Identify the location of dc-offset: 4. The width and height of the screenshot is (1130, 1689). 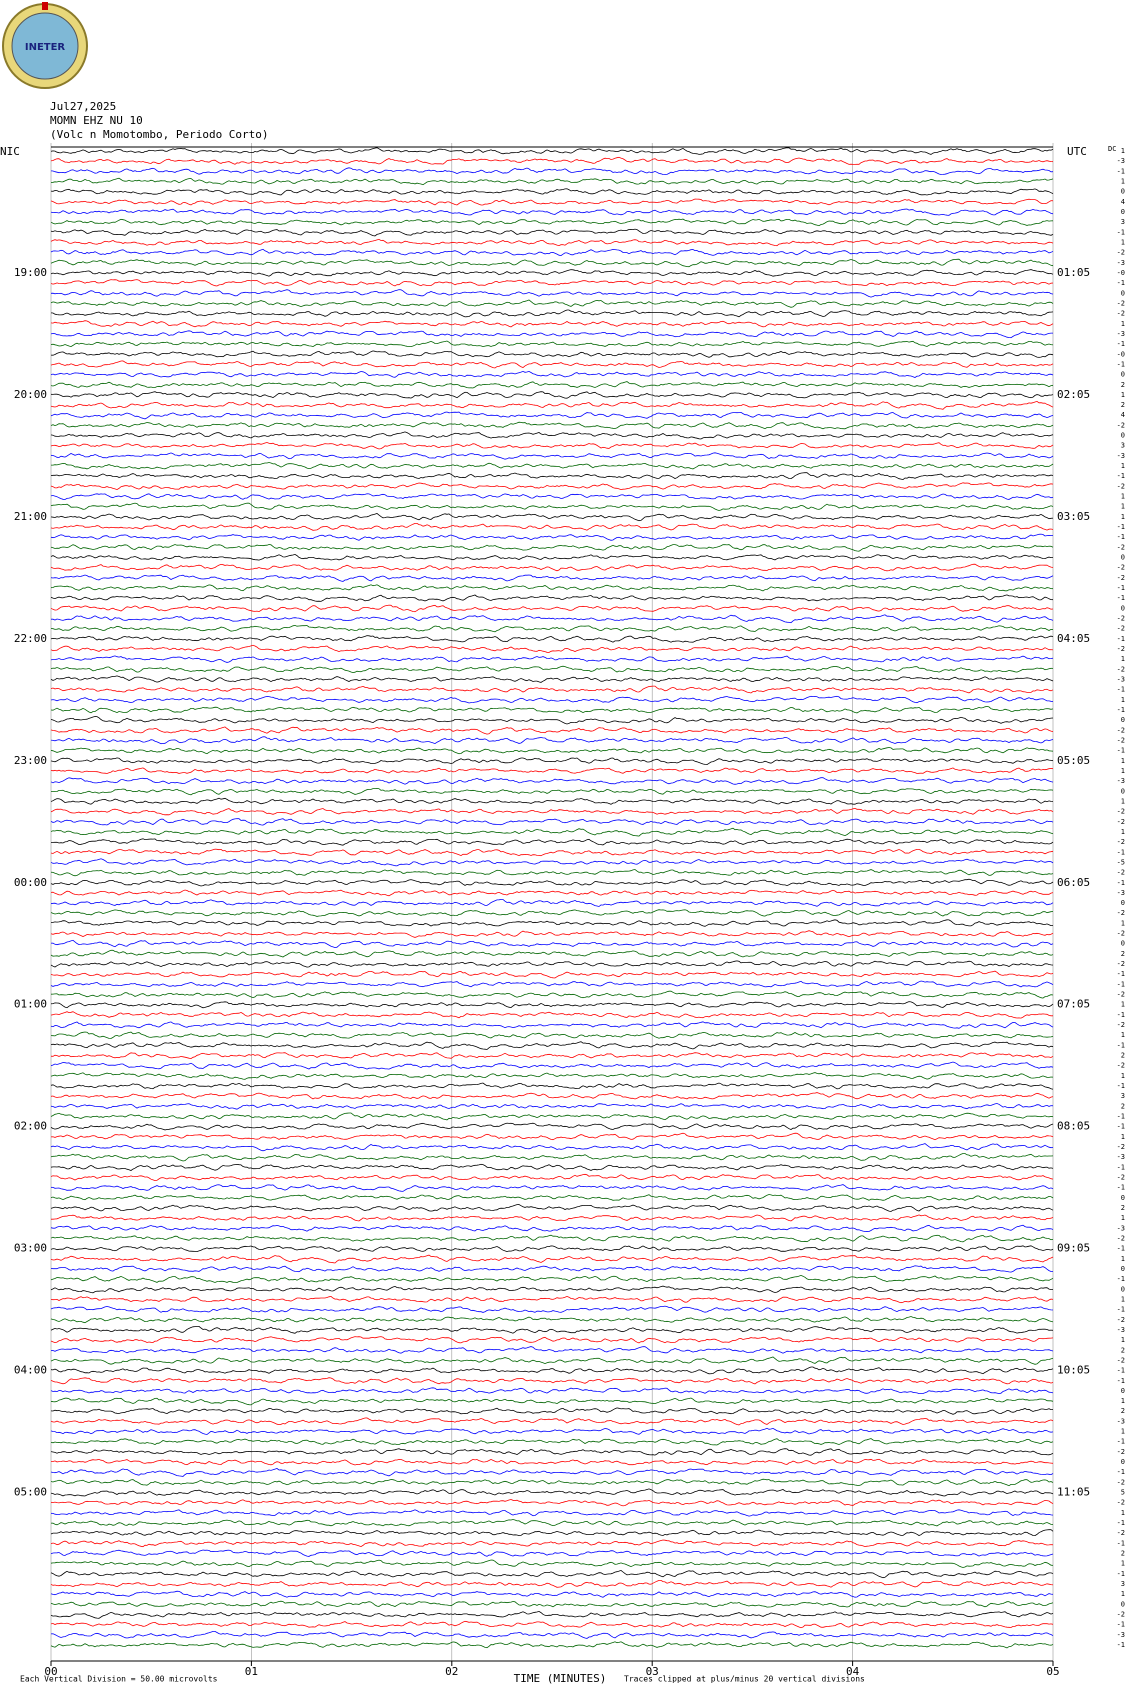
(1123, 415).